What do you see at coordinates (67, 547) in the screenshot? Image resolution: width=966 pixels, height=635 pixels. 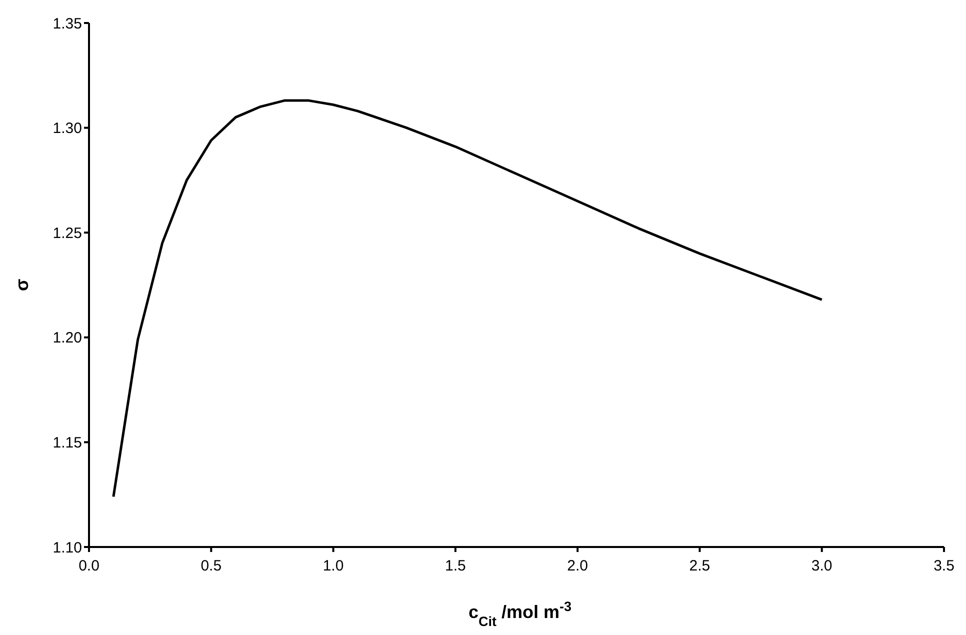 I see `y-tick-label: 1.10` at bounding box center [67, 547].